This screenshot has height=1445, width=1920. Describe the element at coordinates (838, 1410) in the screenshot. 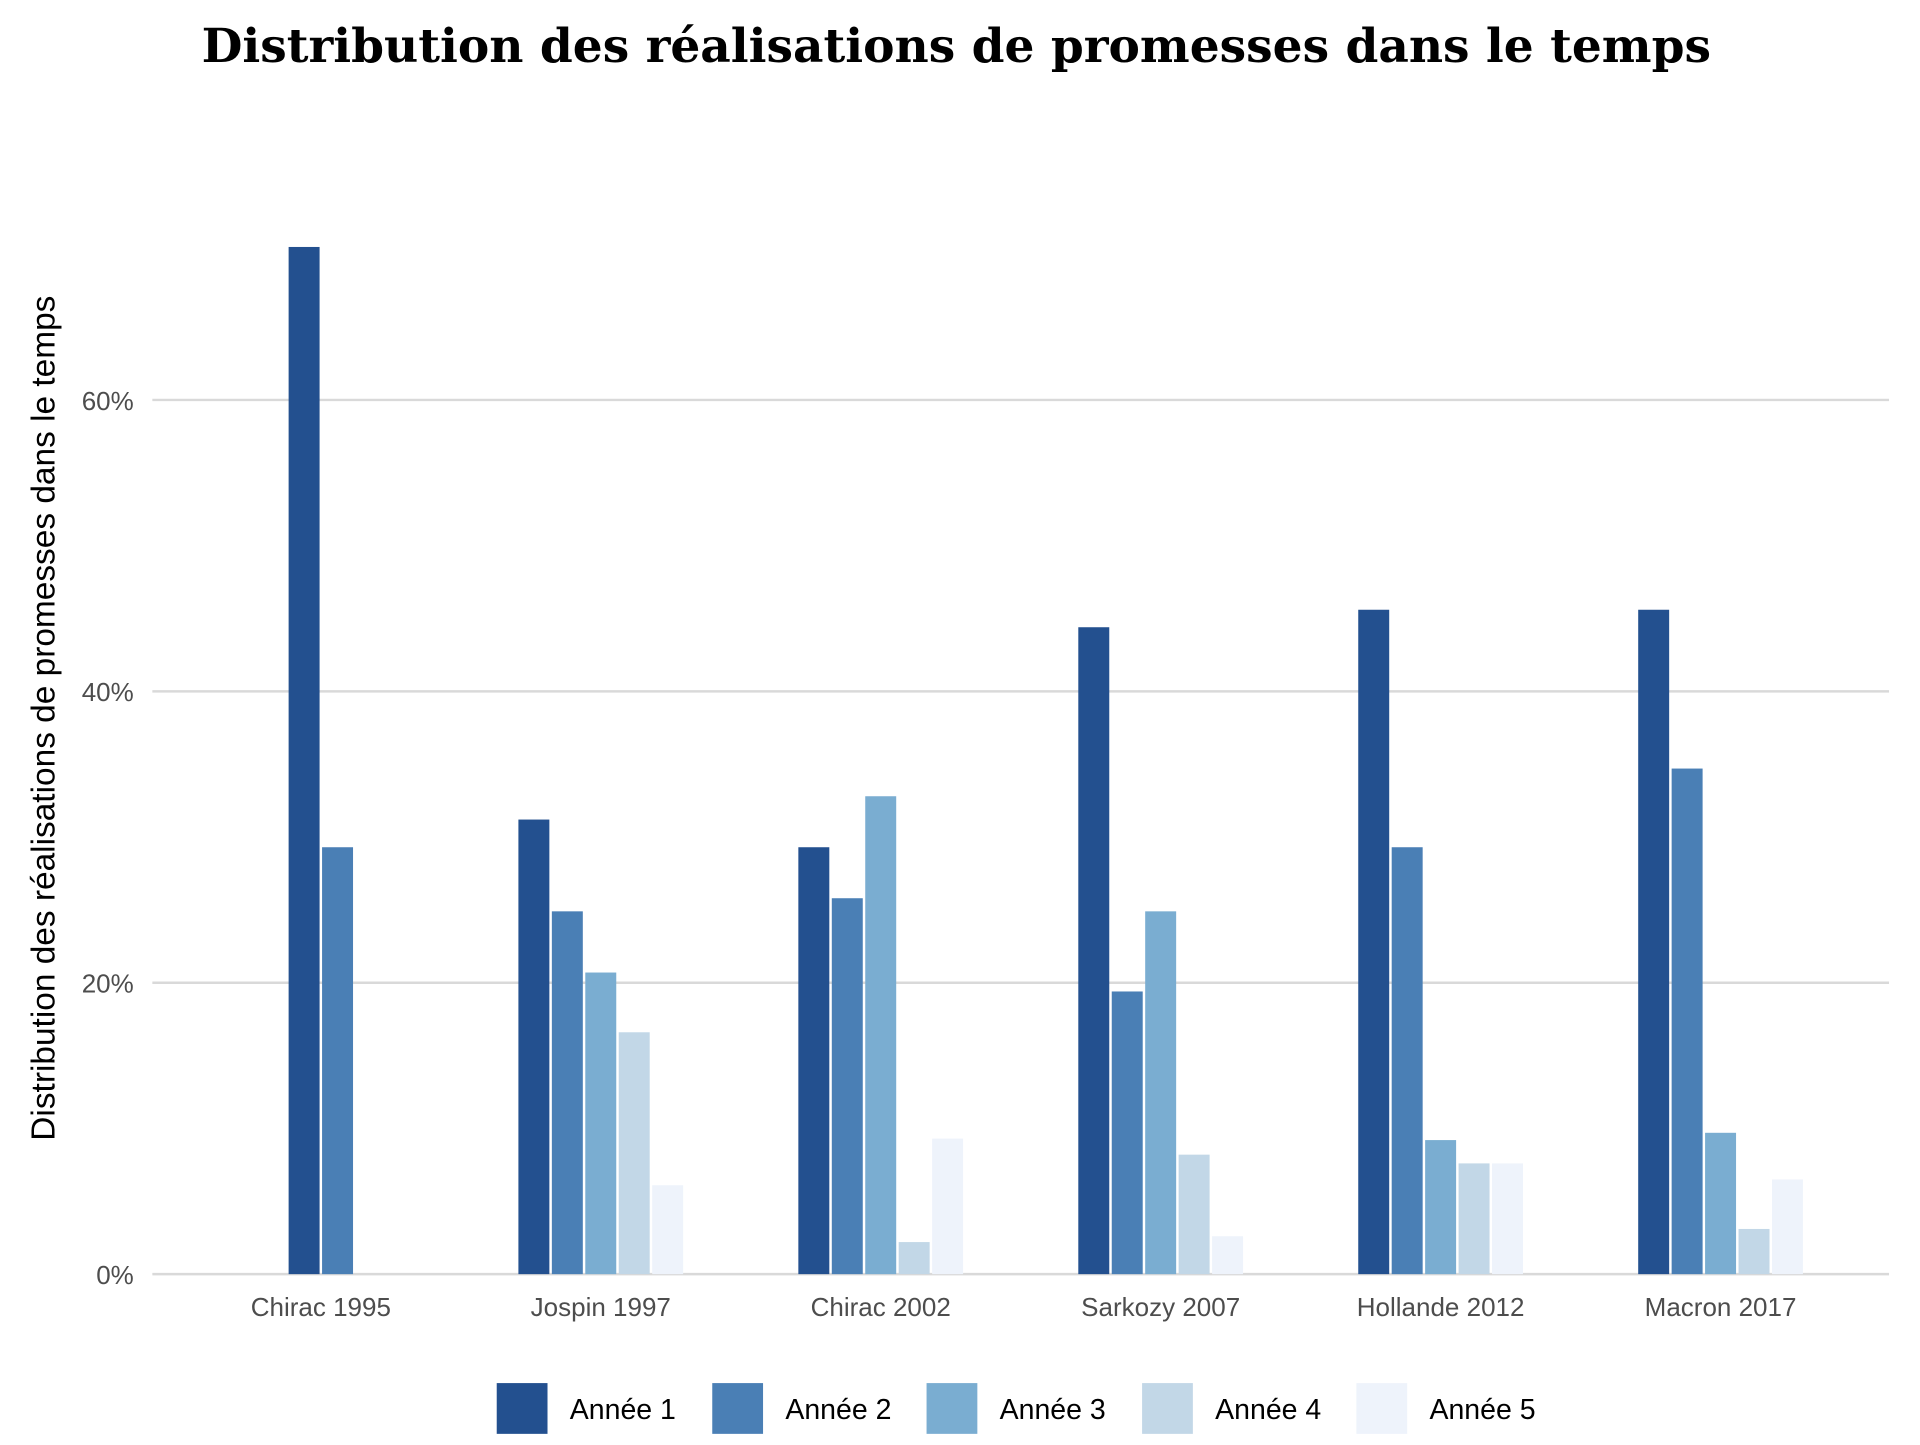

I see `legend-label: Année 2` at that location.